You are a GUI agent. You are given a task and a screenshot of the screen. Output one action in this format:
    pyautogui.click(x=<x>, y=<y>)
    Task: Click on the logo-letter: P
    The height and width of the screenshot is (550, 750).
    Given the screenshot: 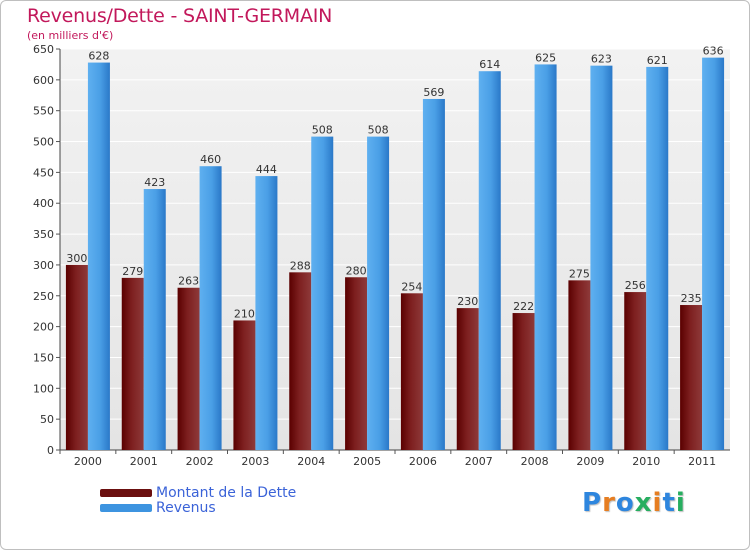 What is the action you would take?
    pyautogui.click(x=592, y=503)
    